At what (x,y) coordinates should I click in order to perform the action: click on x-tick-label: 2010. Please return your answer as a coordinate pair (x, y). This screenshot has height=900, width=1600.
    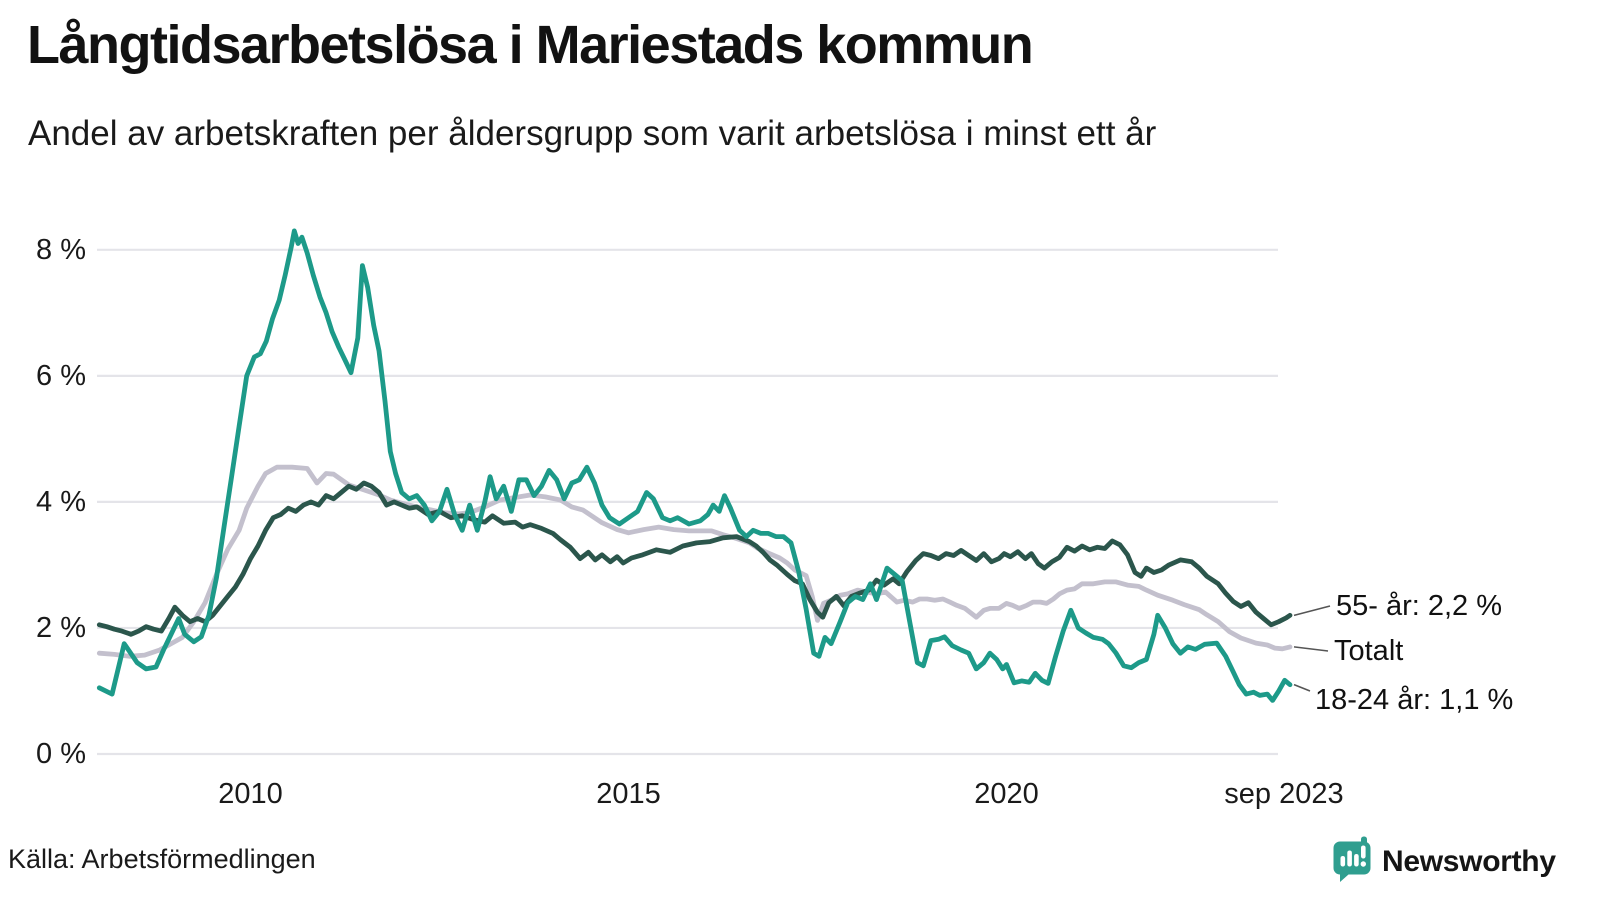
    Looking at the image, I should click on (250, 794).